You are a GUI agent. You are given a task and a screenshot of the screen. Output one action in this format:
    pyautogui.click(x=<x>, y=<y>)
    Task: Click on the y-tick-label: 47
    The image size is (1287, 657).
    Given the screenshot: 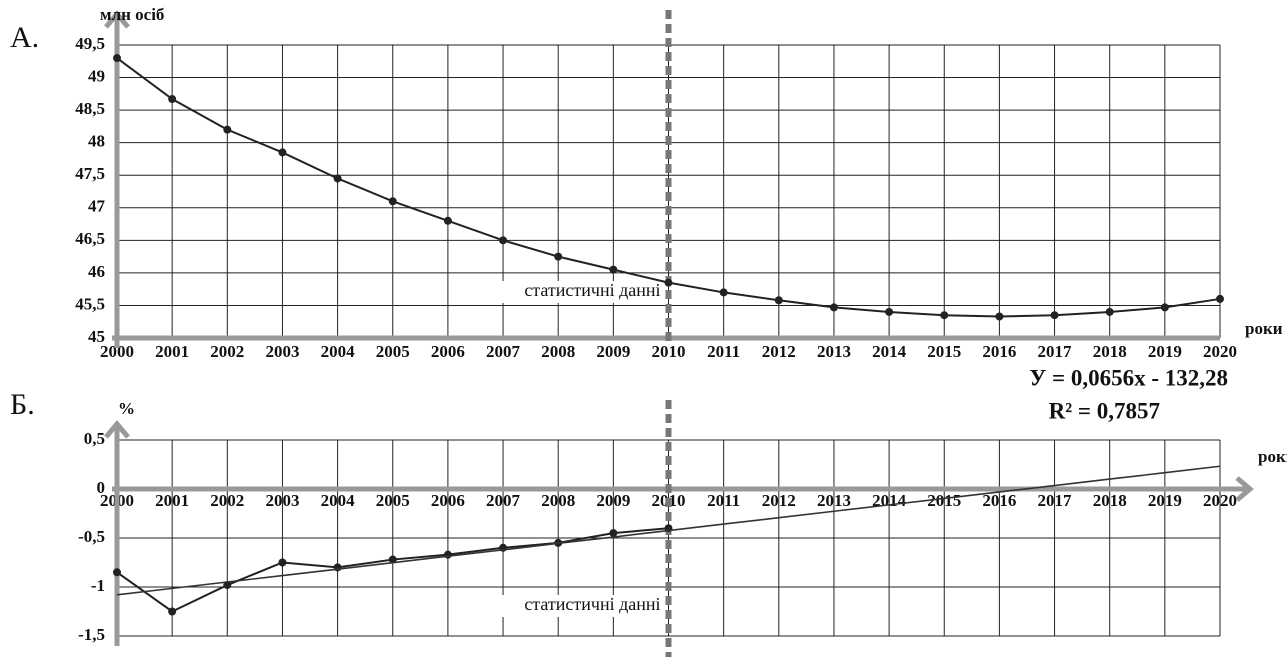 What is the action you would take?
    pyautogui.click(x=97, y=206)
    